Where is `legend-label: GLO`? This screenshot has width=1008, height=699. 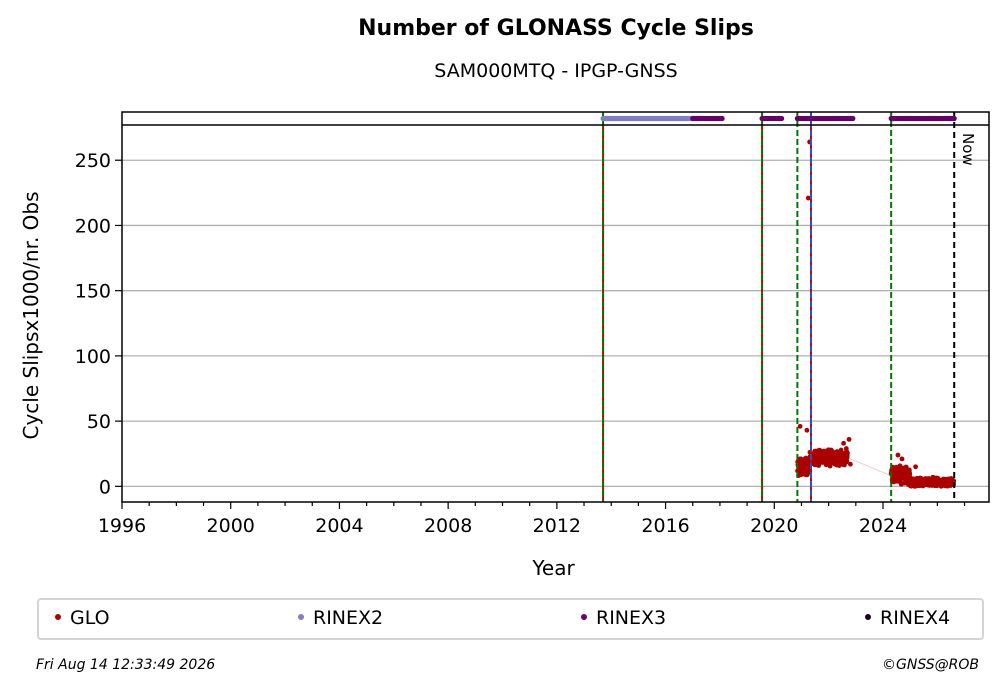
legend-label: GLO is located at coordinates (90, 618).